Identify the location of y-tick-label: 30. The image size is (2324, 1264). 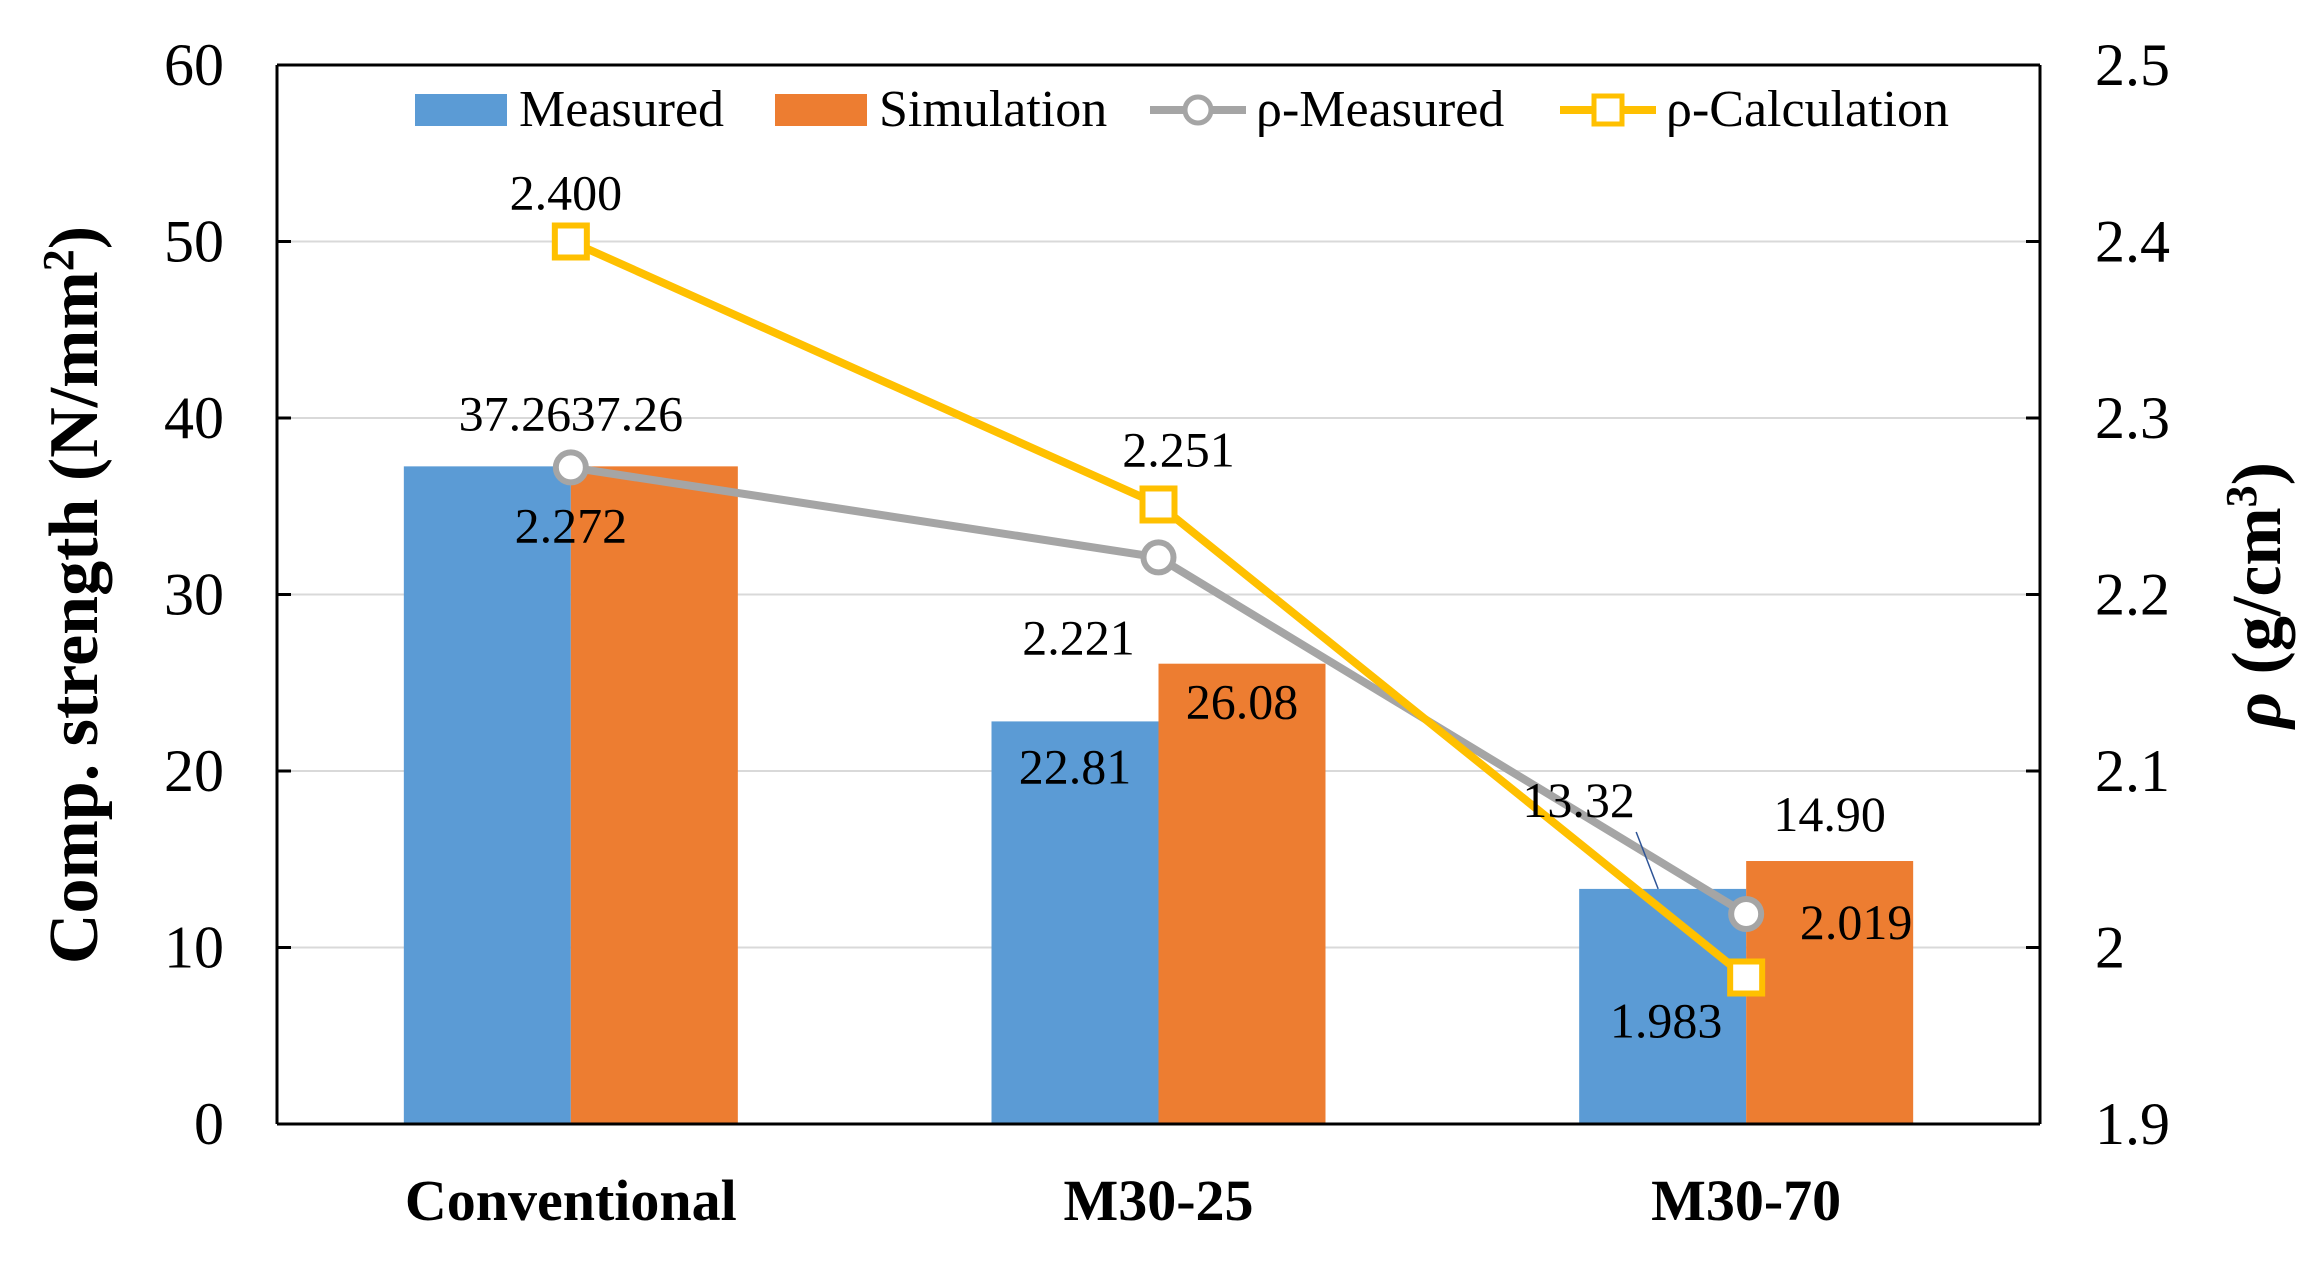
(194, 595).